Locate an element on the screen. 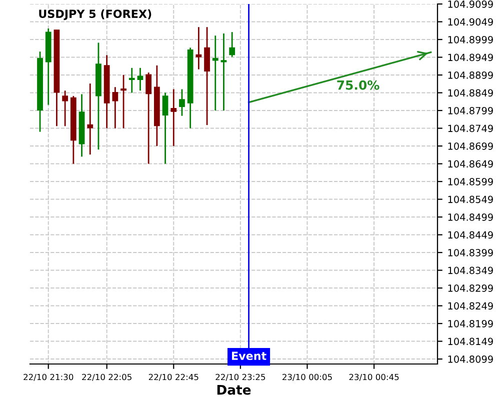 The image size is (500, 400). series-label: 75.0% is located at coordinates (358, 85).